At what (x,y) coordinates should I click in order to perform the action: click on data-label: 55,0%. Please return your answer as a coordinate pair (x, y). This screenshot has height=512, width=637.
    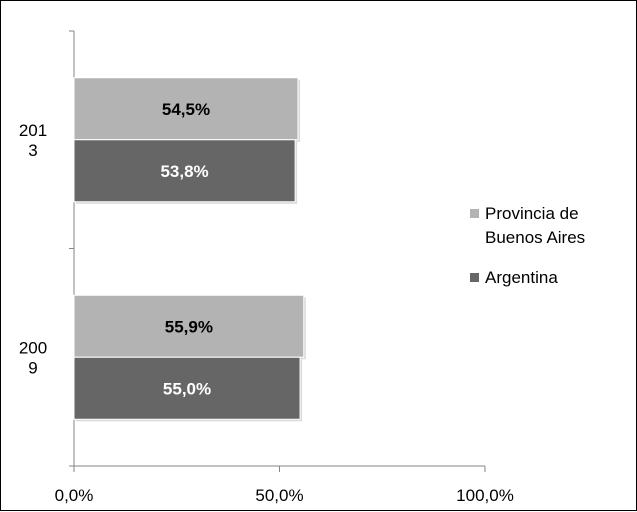
    Looking at the image, I should click on (187, 388).